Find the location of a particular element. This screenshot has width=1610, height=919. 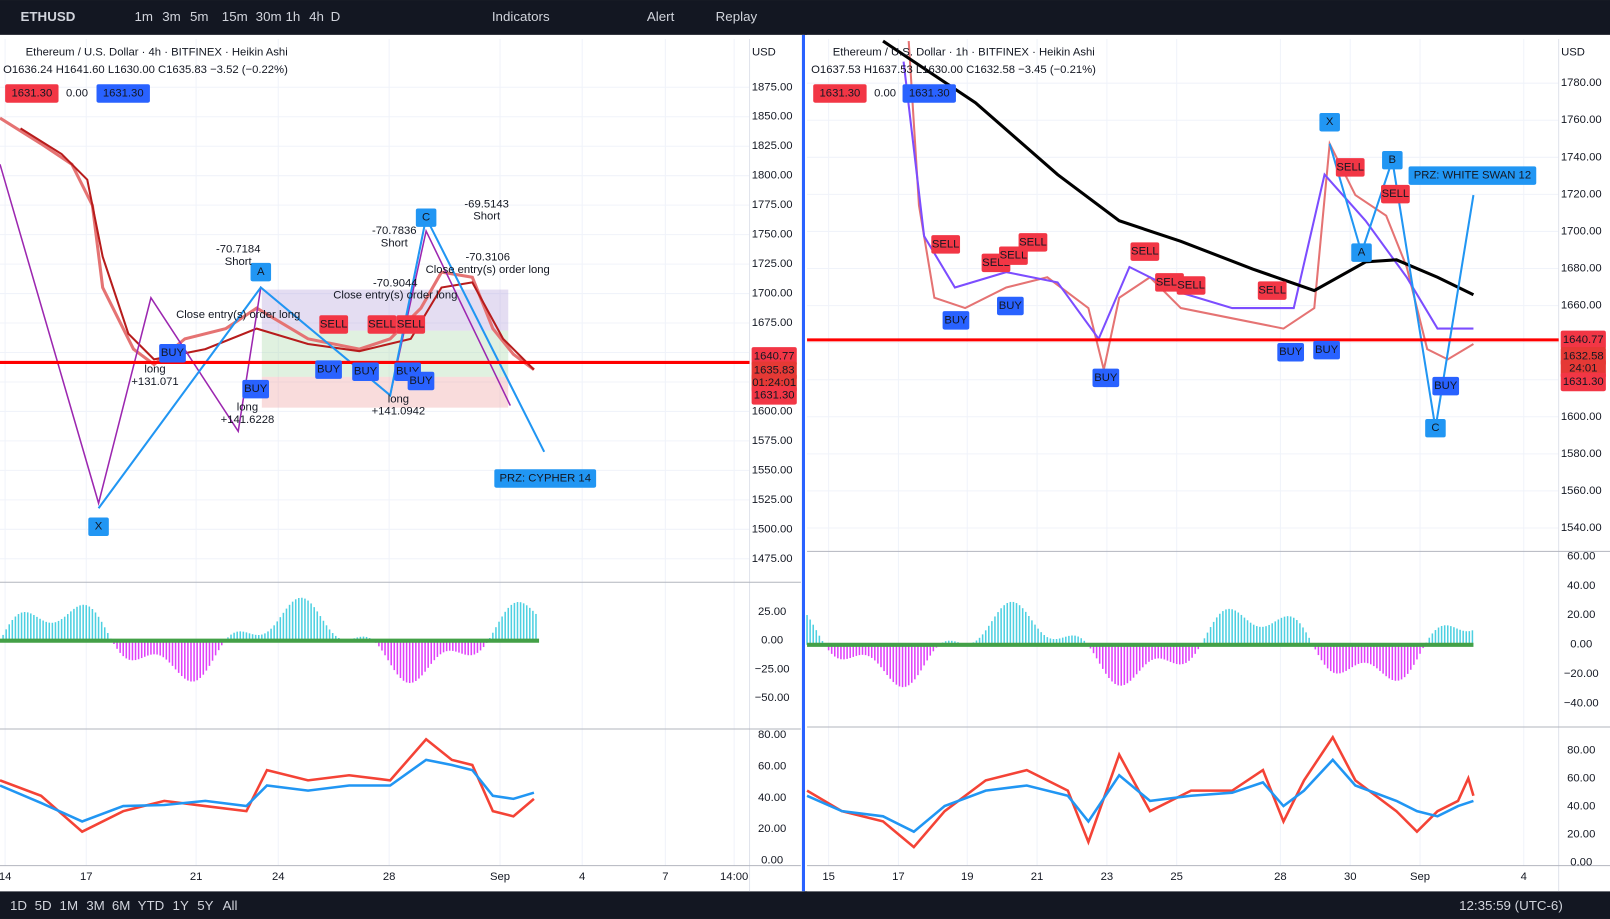

osc-tick-label: −50.00 is located at coordinates (772, 698).